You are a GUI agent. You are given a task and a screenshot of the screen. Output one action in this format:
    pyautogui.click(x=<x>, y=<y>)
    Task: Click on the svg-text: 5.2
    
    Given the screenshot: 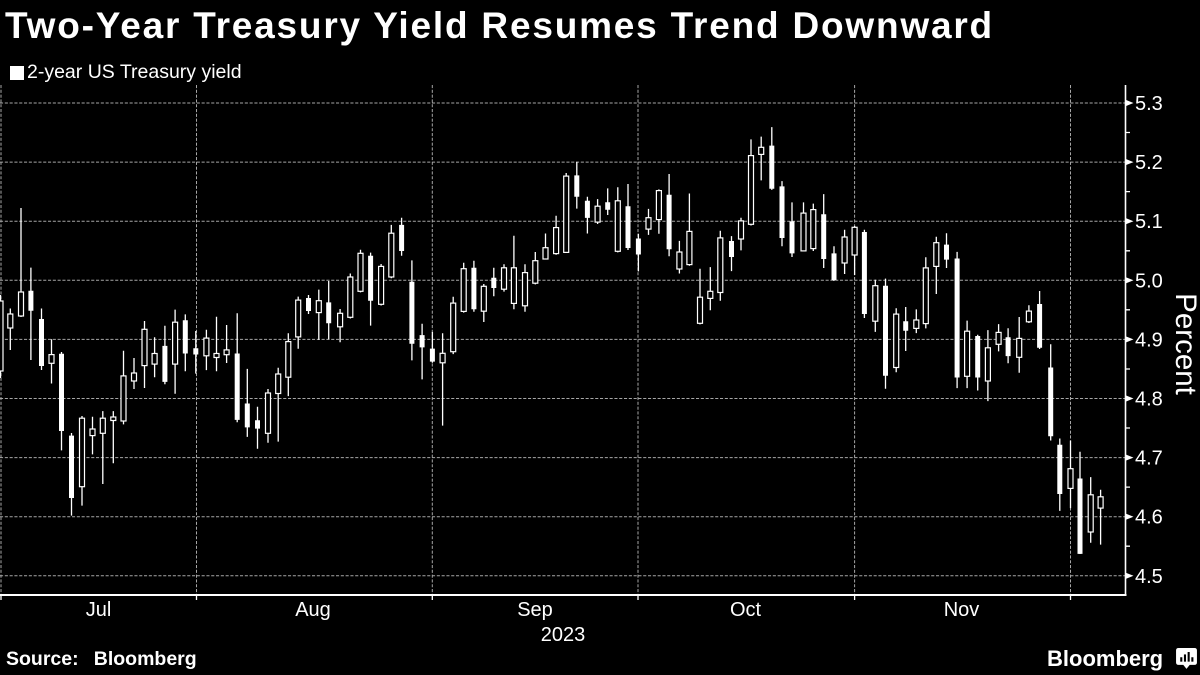 What is the action you would take?
    pyautogui.click(x=1149, y=163)
    